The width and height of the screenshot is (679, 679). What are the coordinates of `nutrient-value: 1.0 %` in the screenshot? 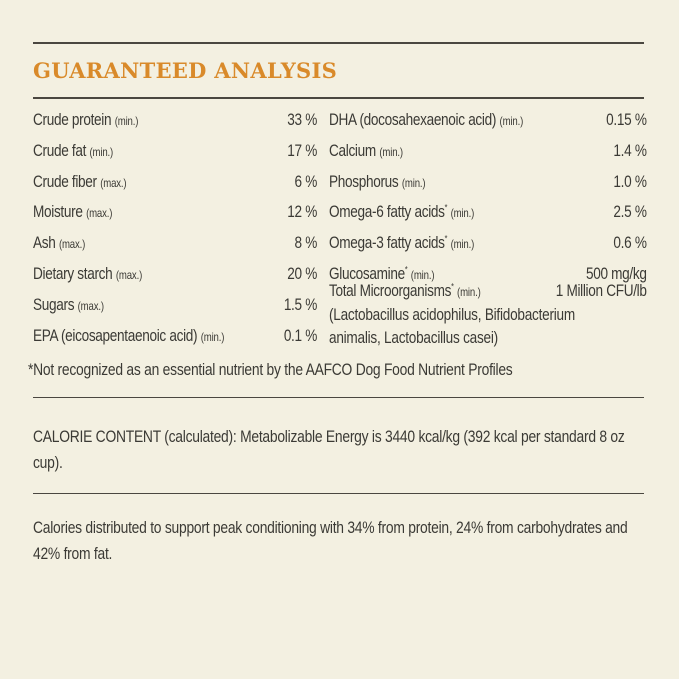 It's located at (630, 181).